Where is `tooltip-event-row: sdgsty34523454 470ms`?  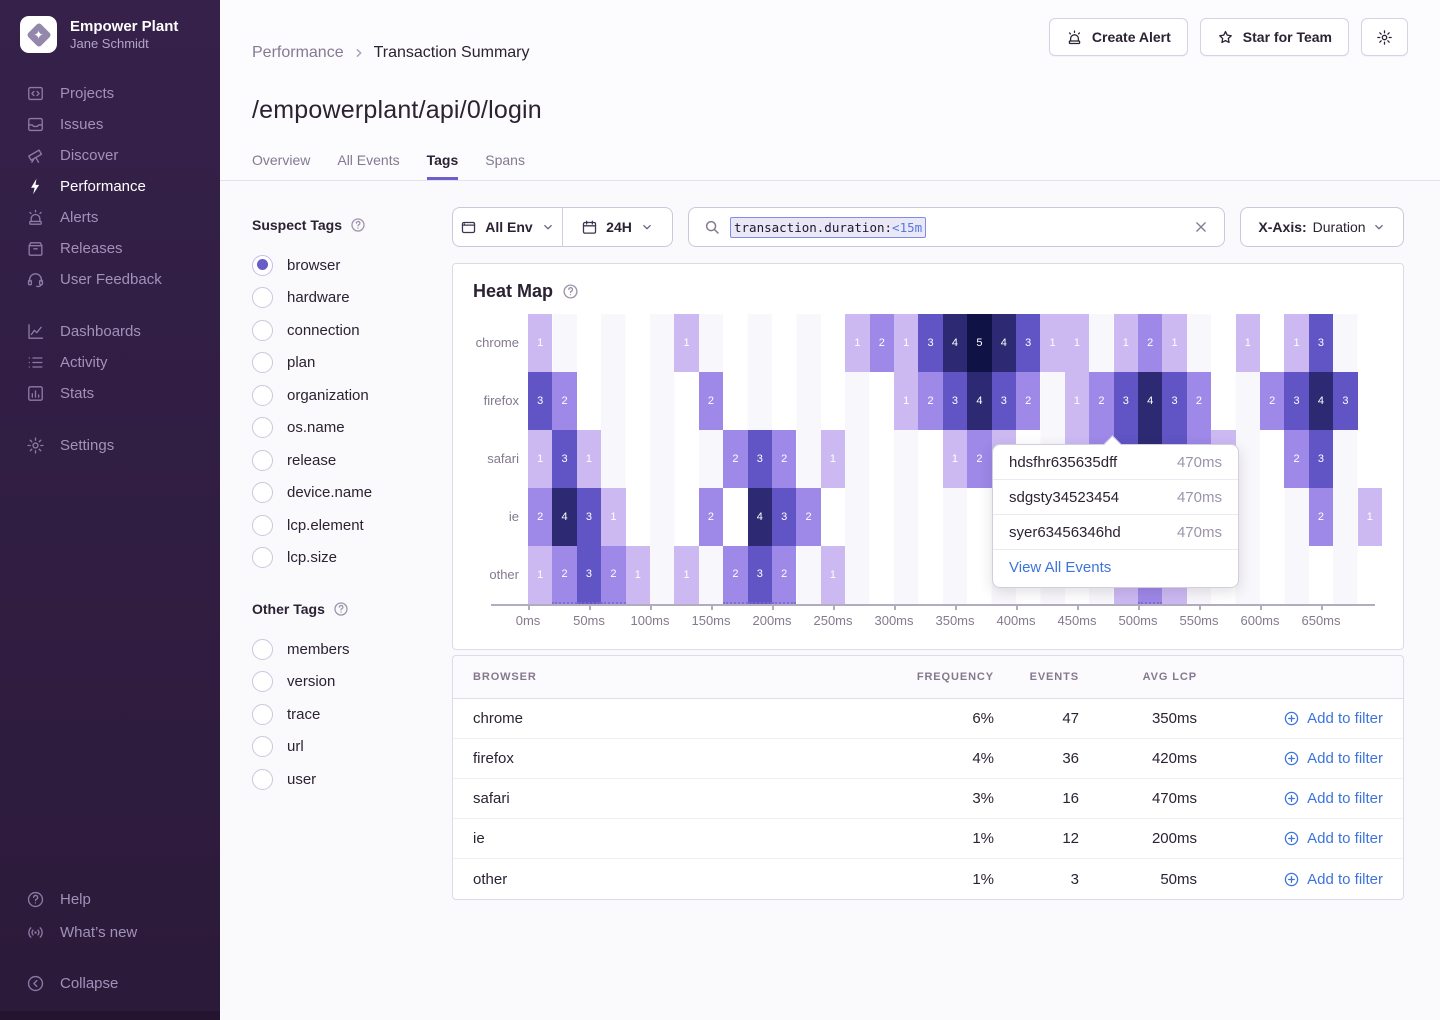
tooltip-event-row: sdgsty34523454 470ms is located at coordinates (1115, 497).